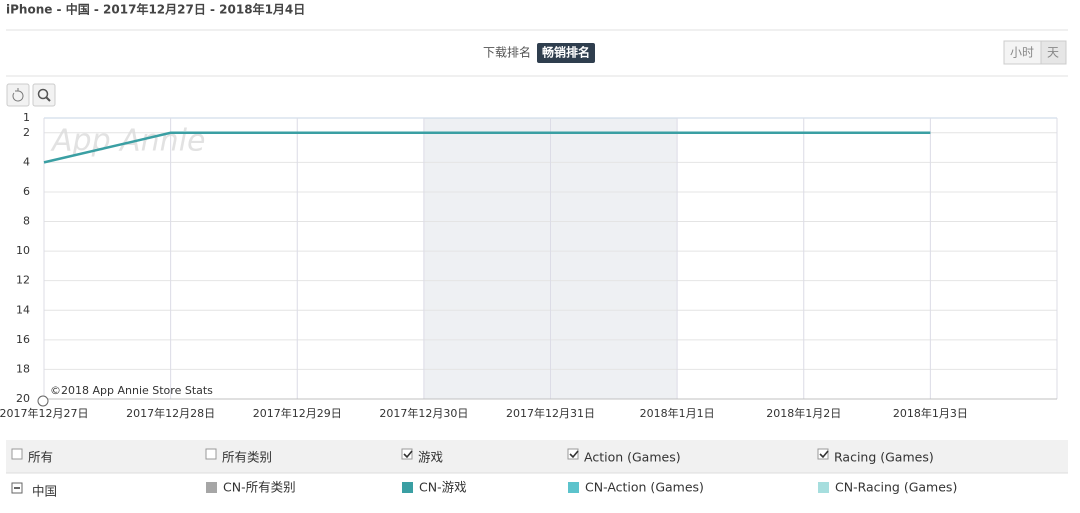 Image resolution: width=1080 pixels, height=513 pixels. What do you see at coordinates (677, 413) in the screenshot?
I see `x-tick-label: 2018年1月1日` at bounding box center [677, 413].